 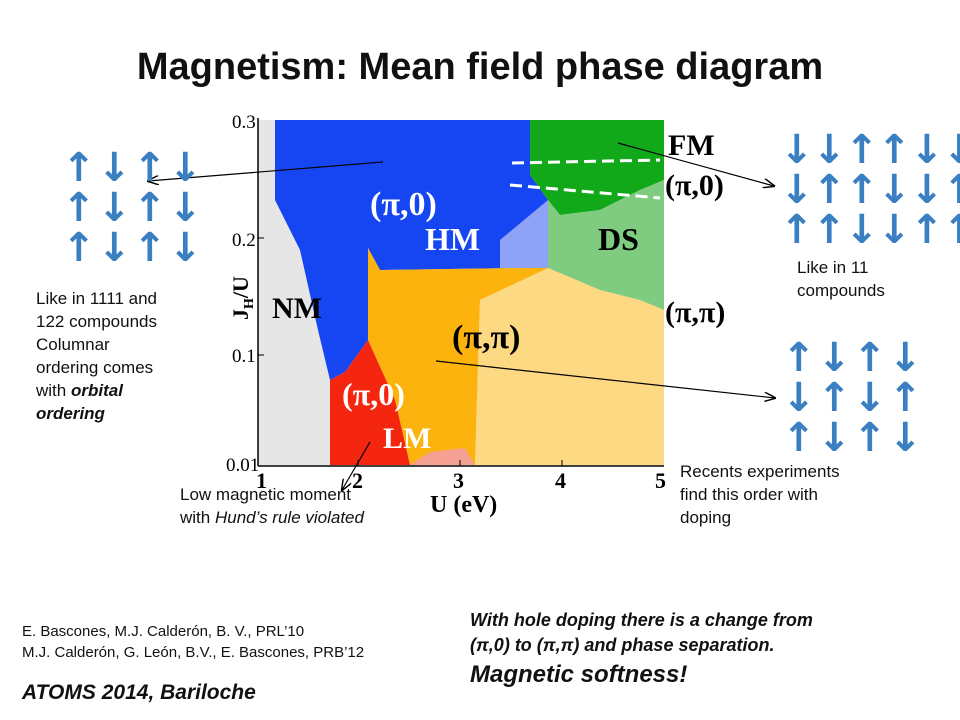 What do you see at coordinates (452, 239) in the screenshot?
I see `region-label-hm: HM` at bounding box center [452, 239].